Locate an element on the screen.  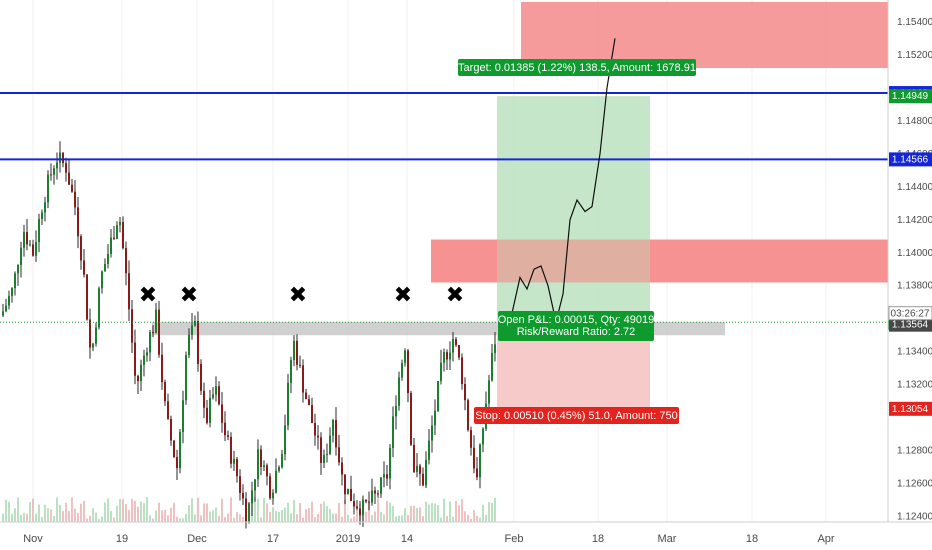
price-tick-label: 1.14400 is located at coordinates (914, 187).